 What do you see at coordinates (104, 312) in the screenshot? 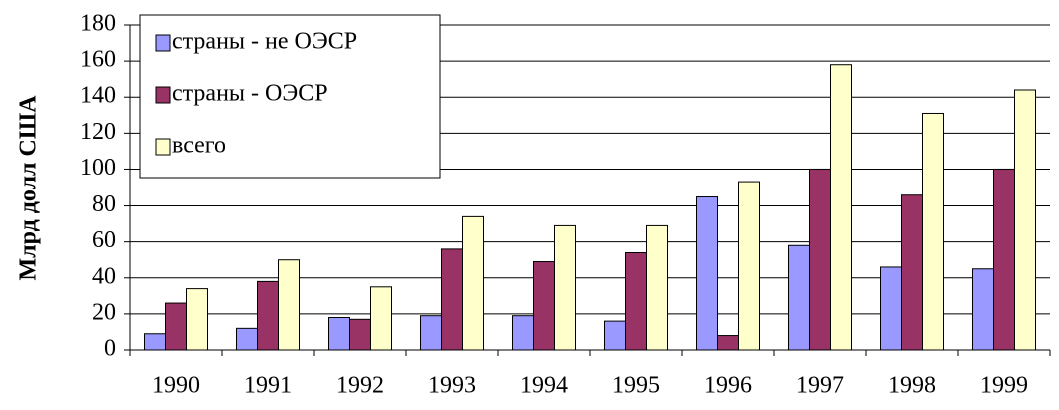
I see `y-tick-label: 20` at bounding box center [104, 312].